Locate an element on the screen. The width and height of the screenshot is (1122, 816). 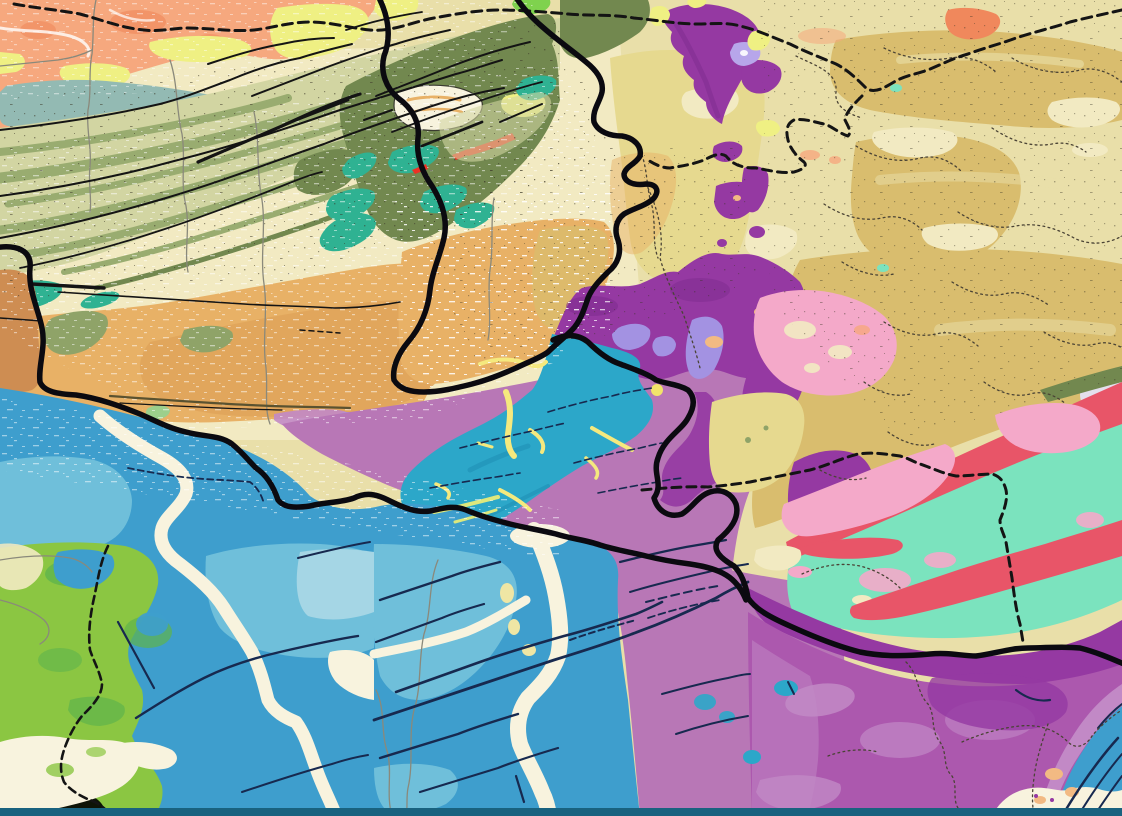
river-tributary is located at coordinates (450, 627).